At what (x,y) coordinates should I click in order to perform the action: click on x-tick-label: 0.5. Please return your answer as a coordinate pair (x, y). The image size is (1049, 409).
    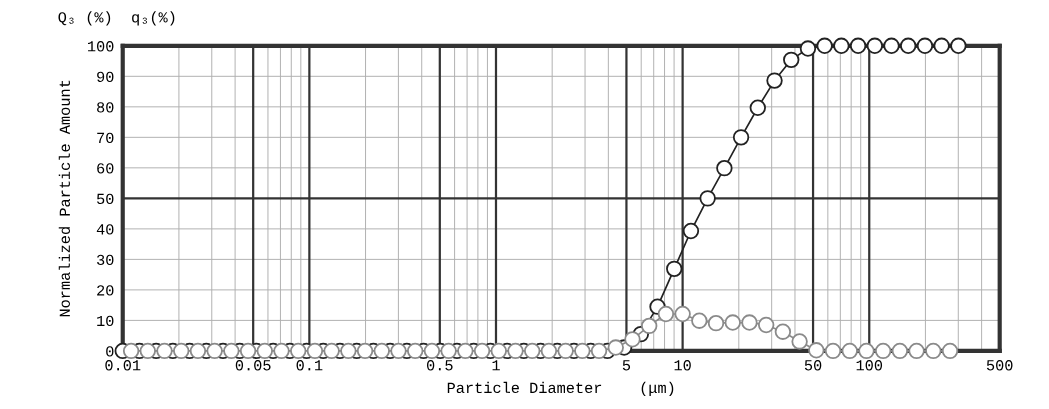
    Looking at the image, I should click on (439, 365).